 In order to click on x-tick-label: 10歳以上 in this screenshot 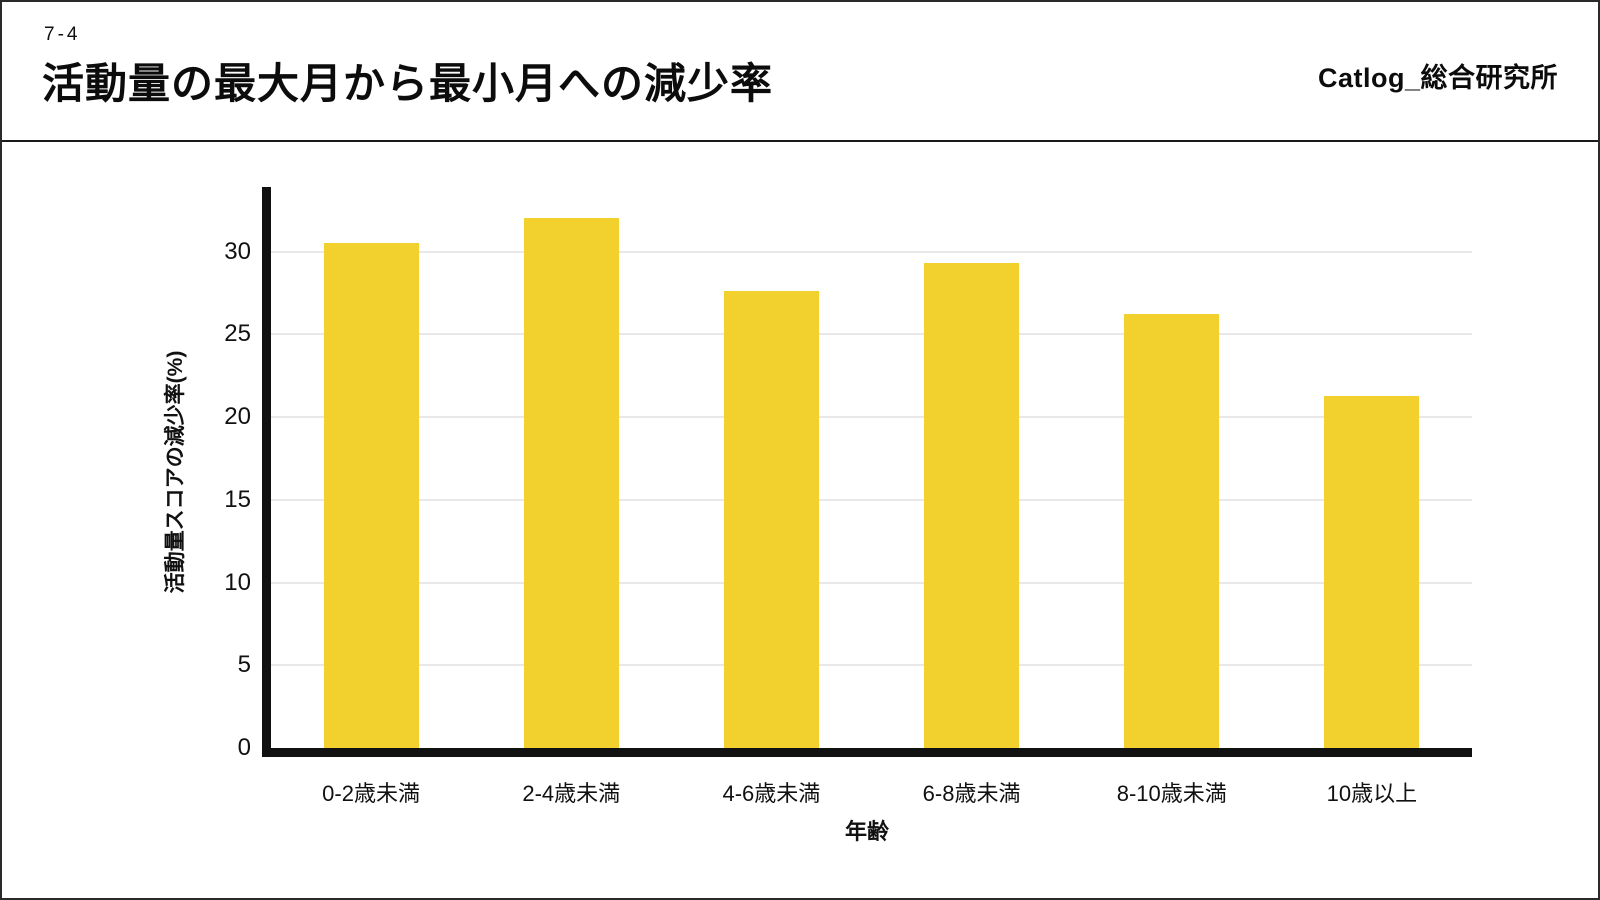, I will do `click(1372, 793)`.